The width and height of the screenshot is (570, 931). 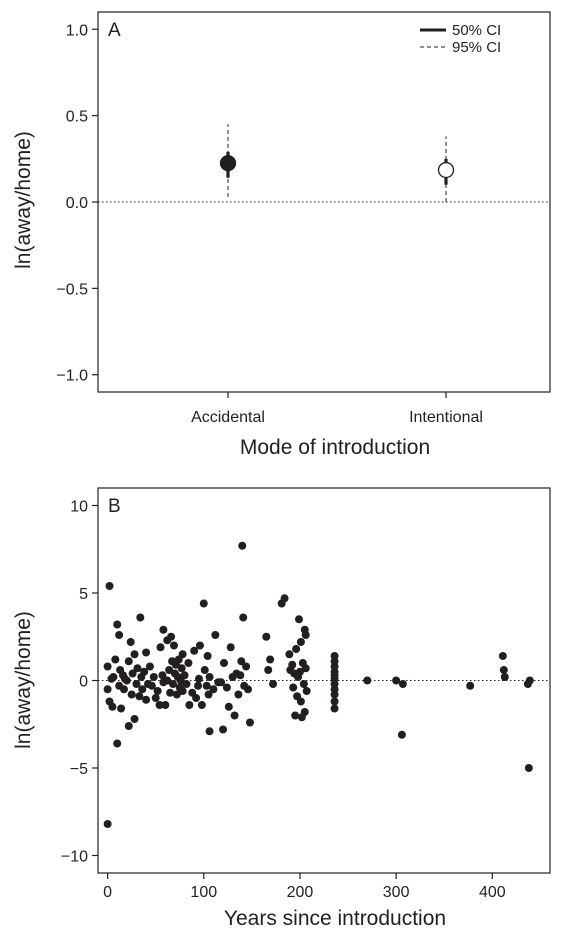 I want to click on legend-95ci-label: 95% CI, so click(x=476, y=47).